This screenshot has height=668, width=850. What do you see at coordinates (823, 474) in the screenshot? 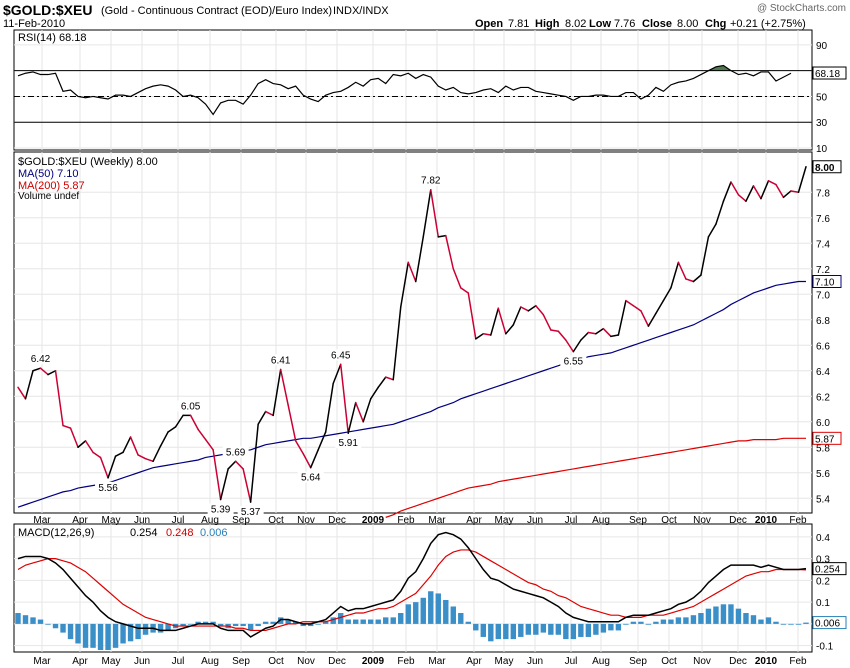
I see `price-tick-label: 5.6` at bounding box center [823, 474].